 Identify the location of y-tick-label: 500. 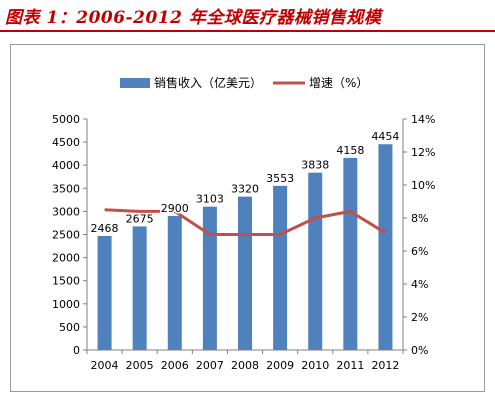
(69, 327).